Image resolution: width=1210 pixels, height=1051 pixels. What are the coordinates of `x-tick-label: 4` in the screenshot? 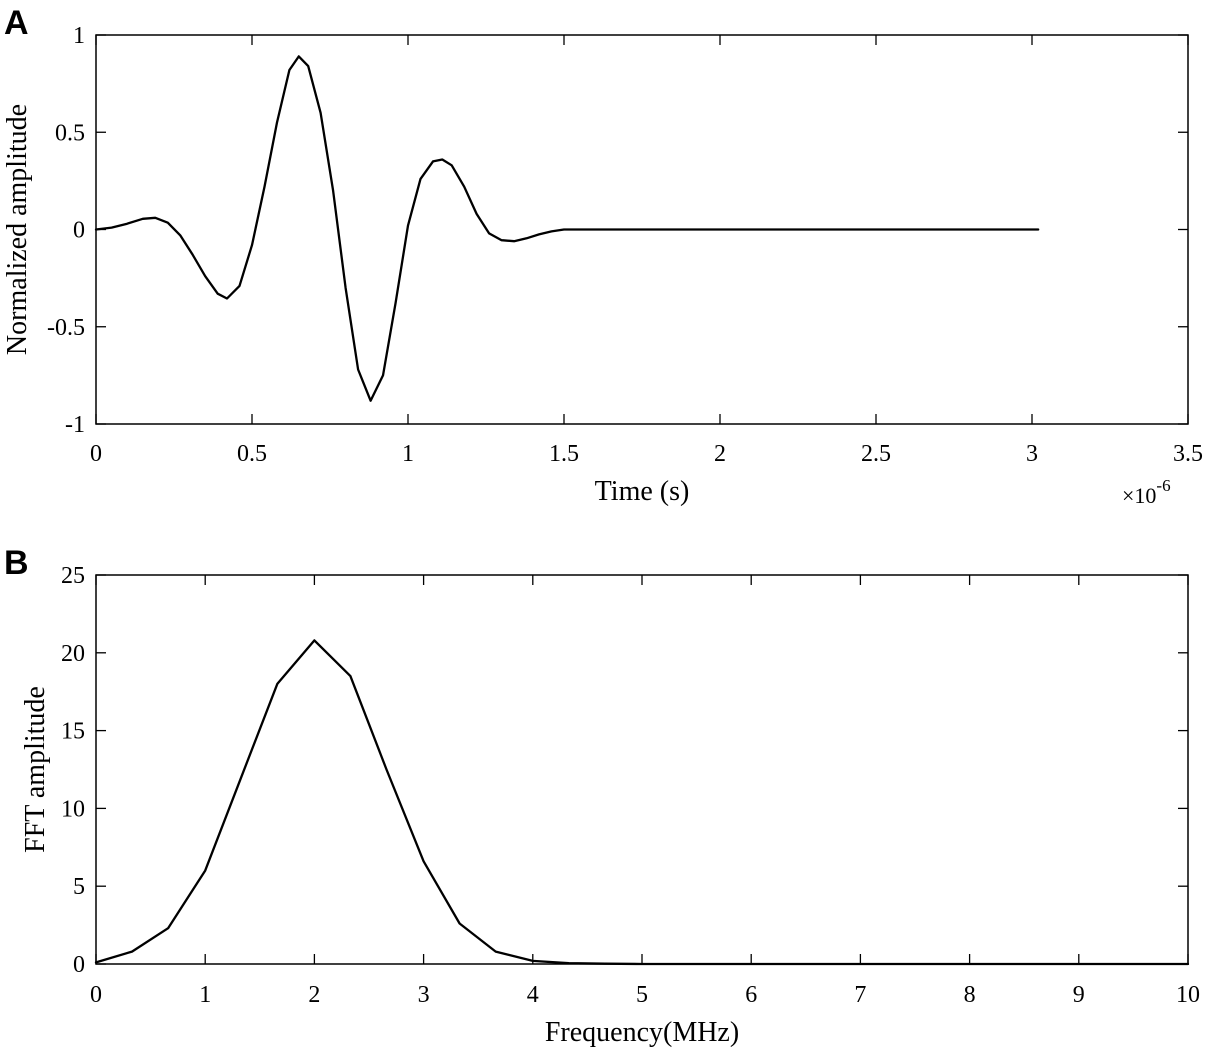 It's located at (533, 995).